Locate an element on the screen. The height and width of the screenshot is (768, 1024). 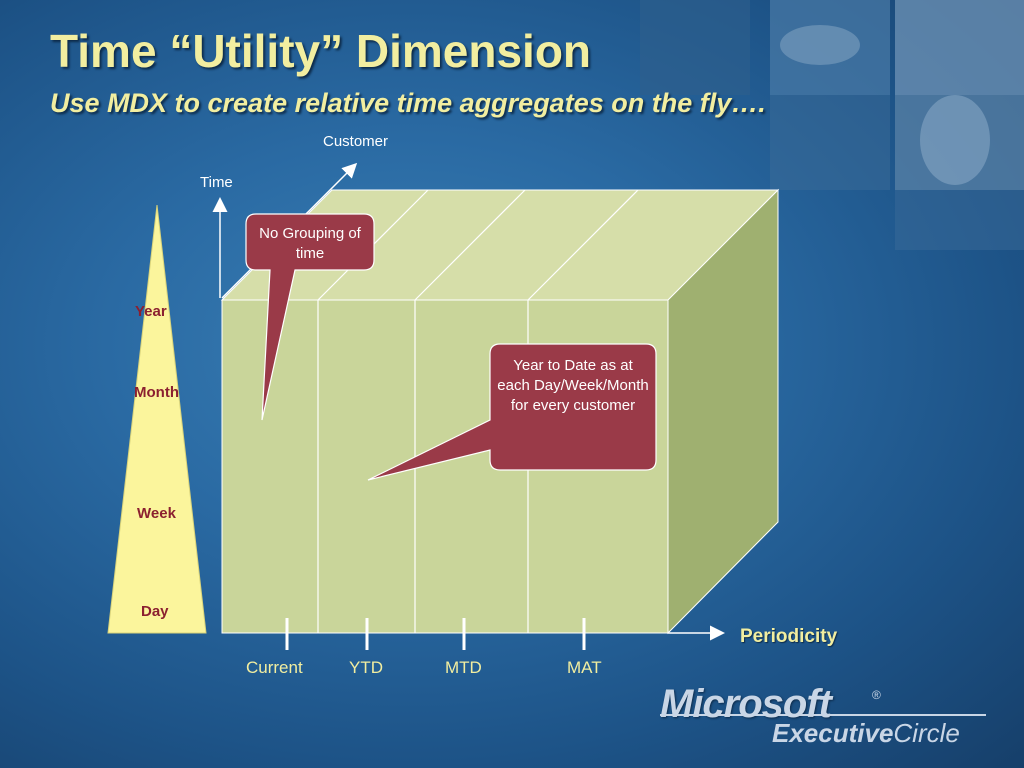
logo-rule is located at coordinates (823, 715).